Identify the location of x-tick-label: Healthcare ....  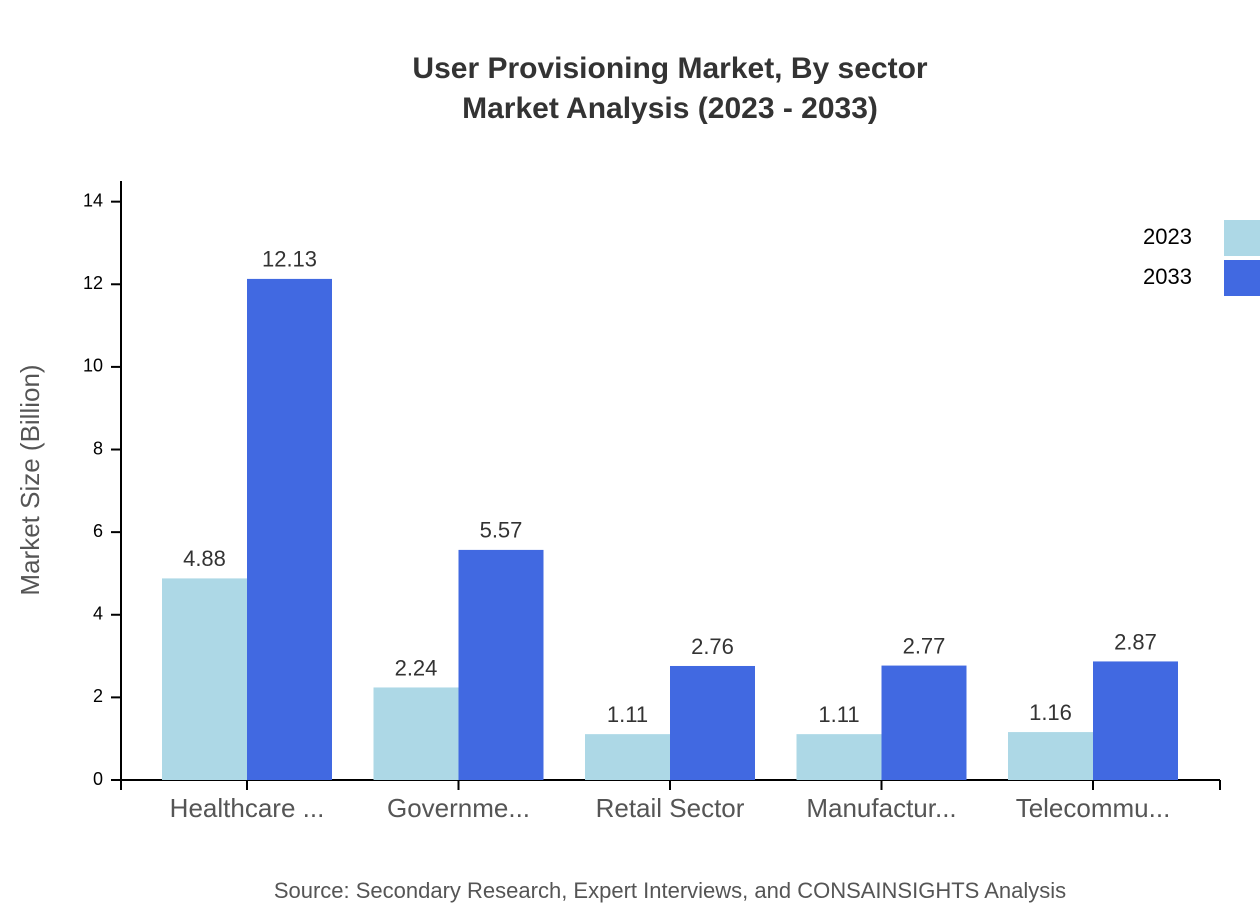
(247, 808).